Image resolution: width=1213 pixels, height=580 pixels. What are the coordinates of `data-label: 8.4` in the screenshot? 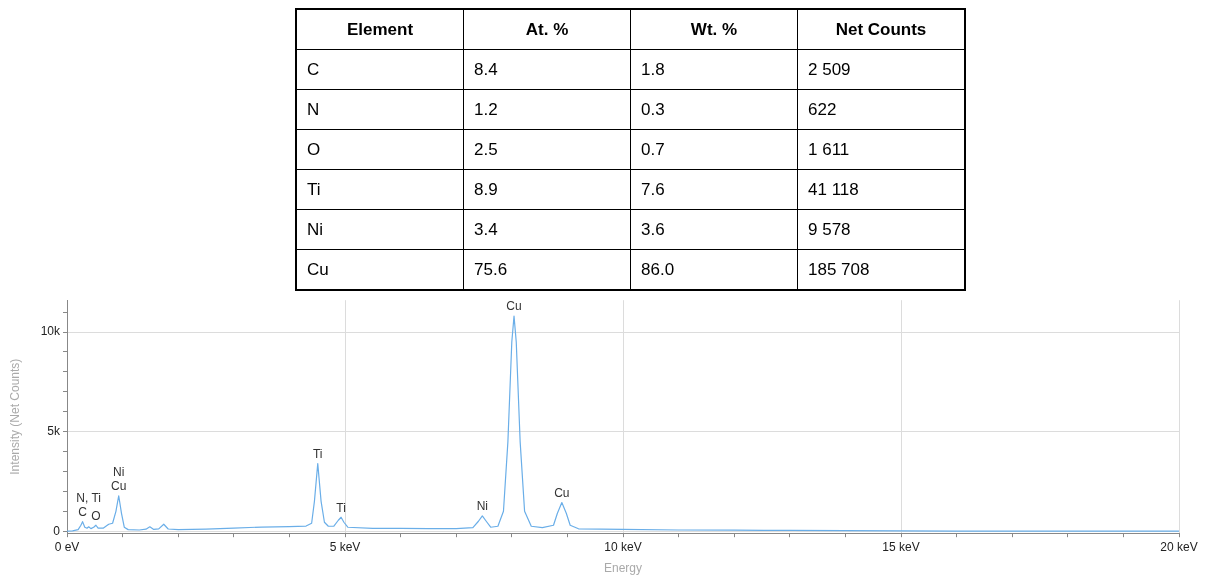 It's located at (547, 69).